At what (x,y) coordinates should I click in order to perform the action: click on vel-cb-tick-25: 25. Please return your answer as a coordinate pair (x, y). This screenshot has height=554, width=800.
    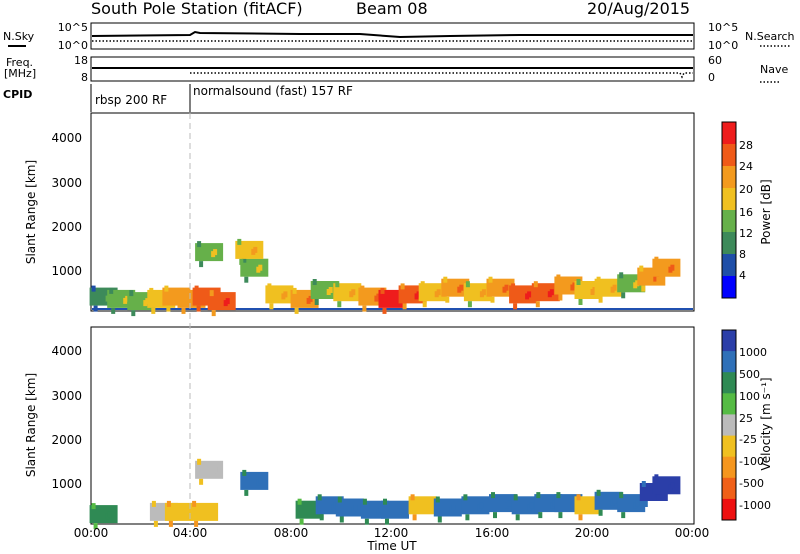
    Looking at the image, I should click on (746, 418).